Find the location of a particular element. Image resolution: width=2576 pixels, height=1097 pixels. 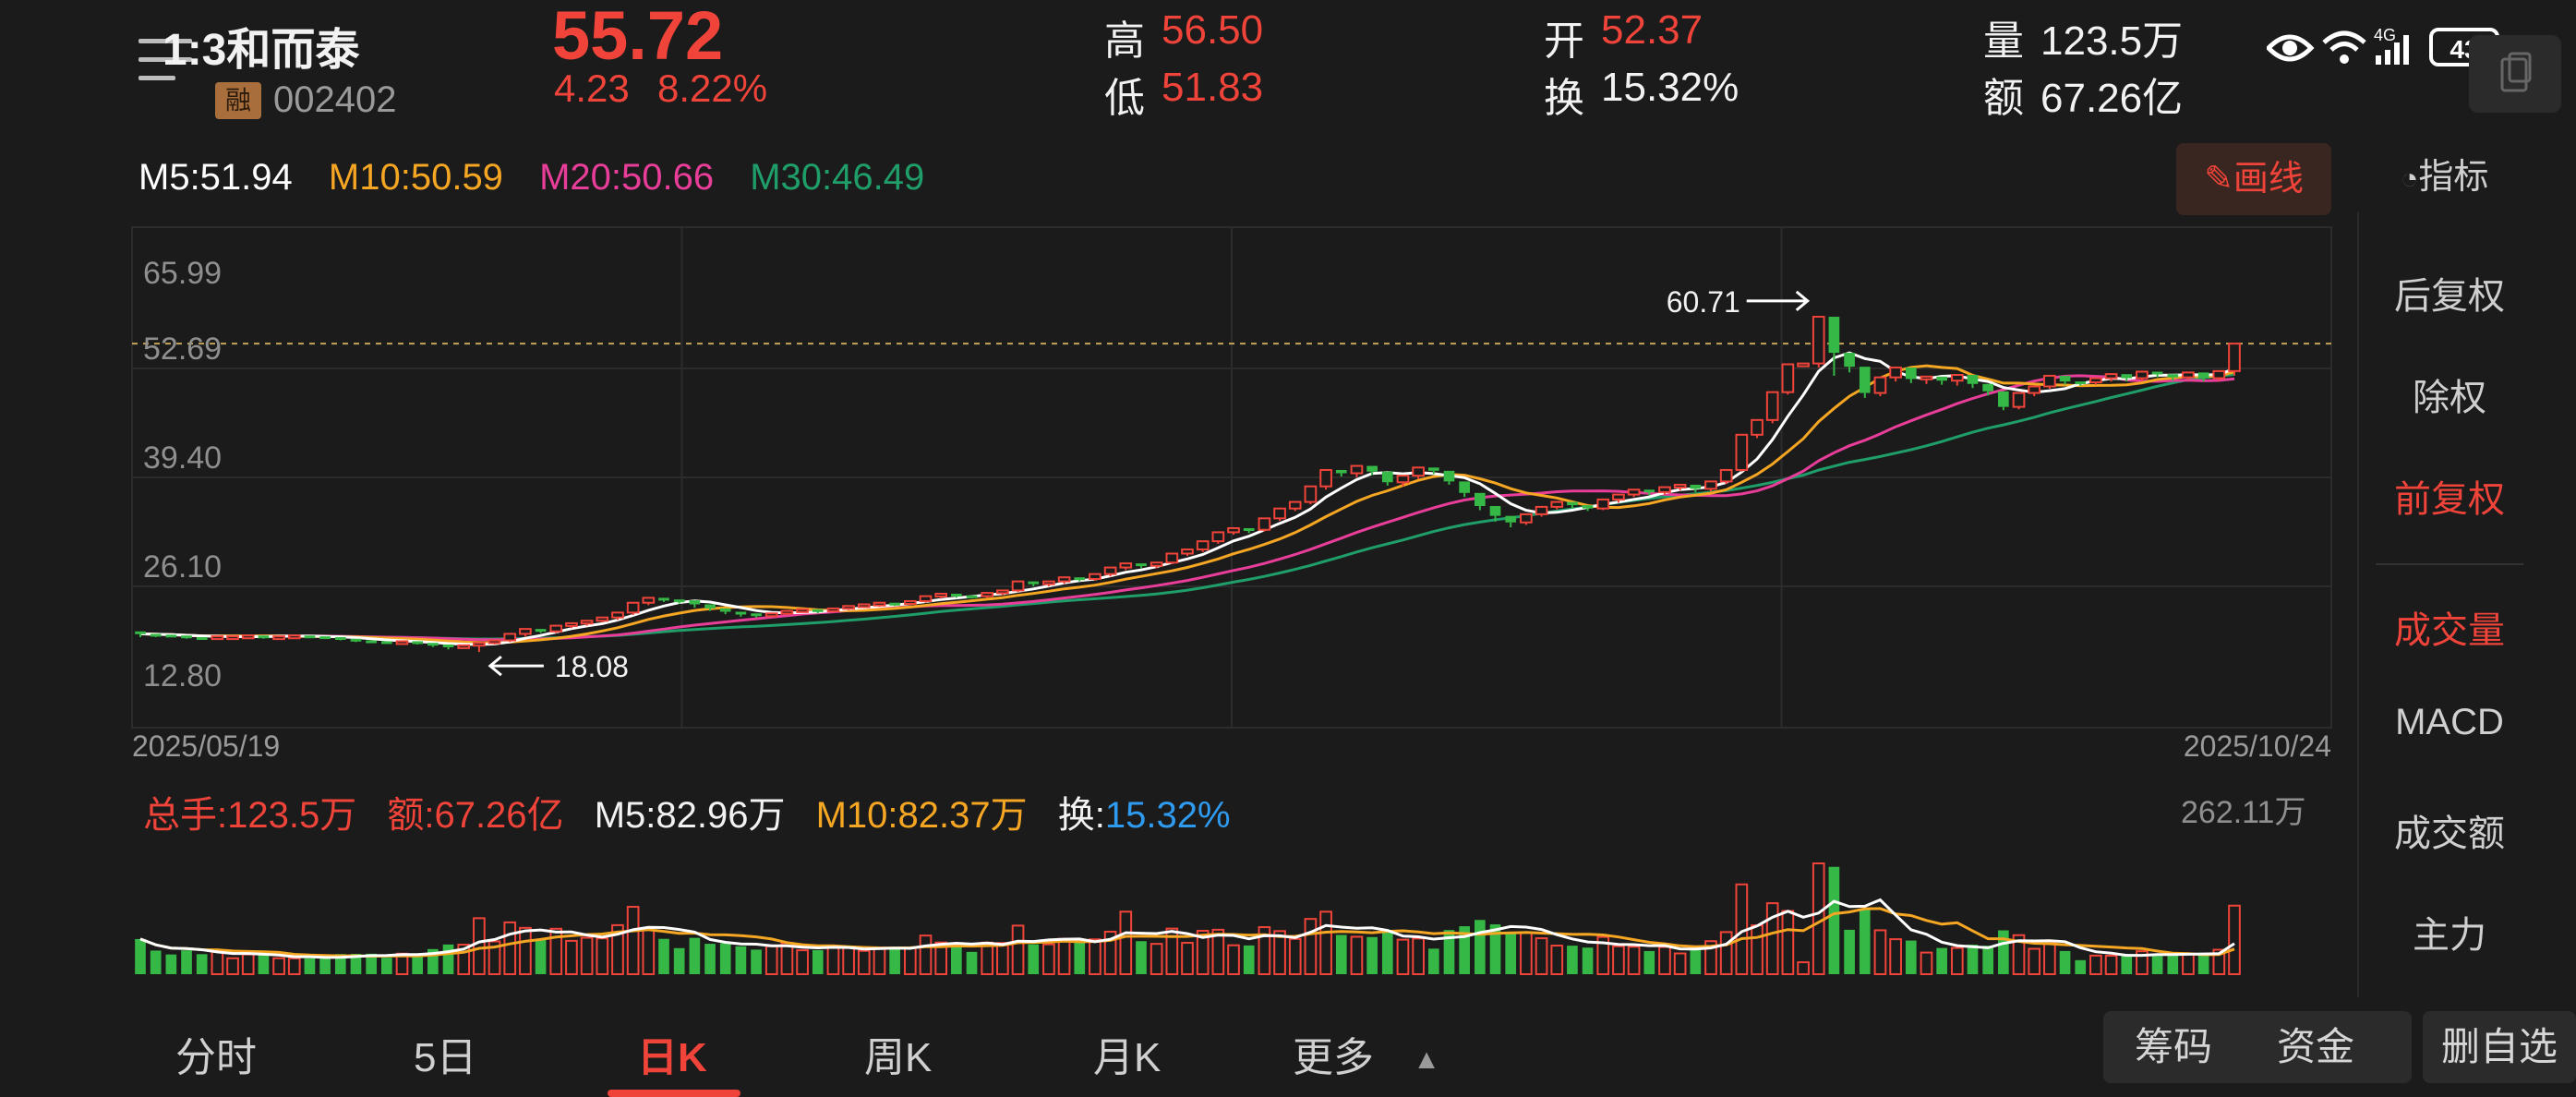

ma20-value: M20:50.66 is located at coordinates (627, 177).